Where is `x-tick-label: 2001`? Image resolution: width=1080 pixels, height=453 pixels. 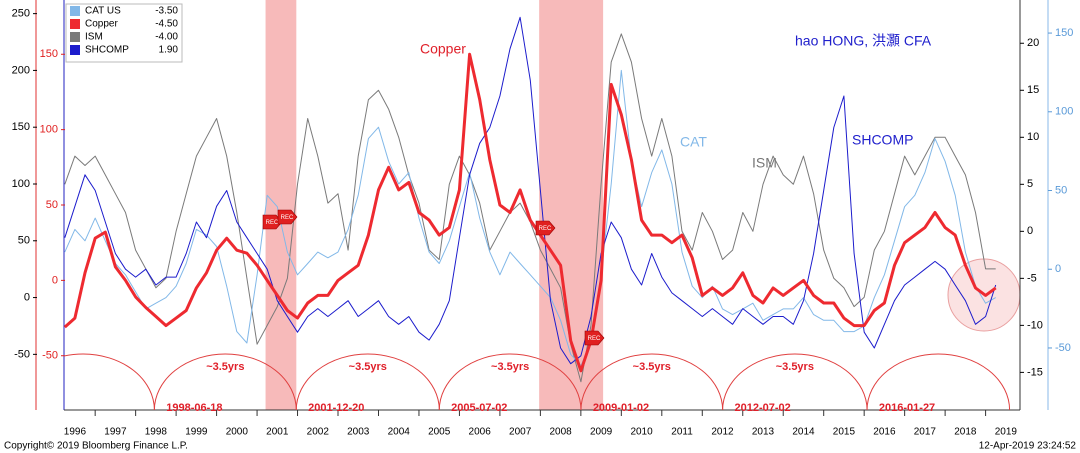 x-tick-label: 2001 is located at coordinates (277, 432).